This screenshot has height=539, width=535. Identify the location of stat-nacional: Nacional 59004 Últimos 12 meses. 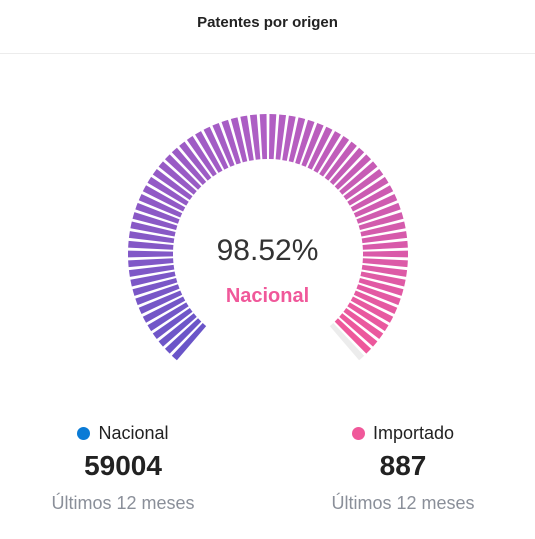
(126, 467).